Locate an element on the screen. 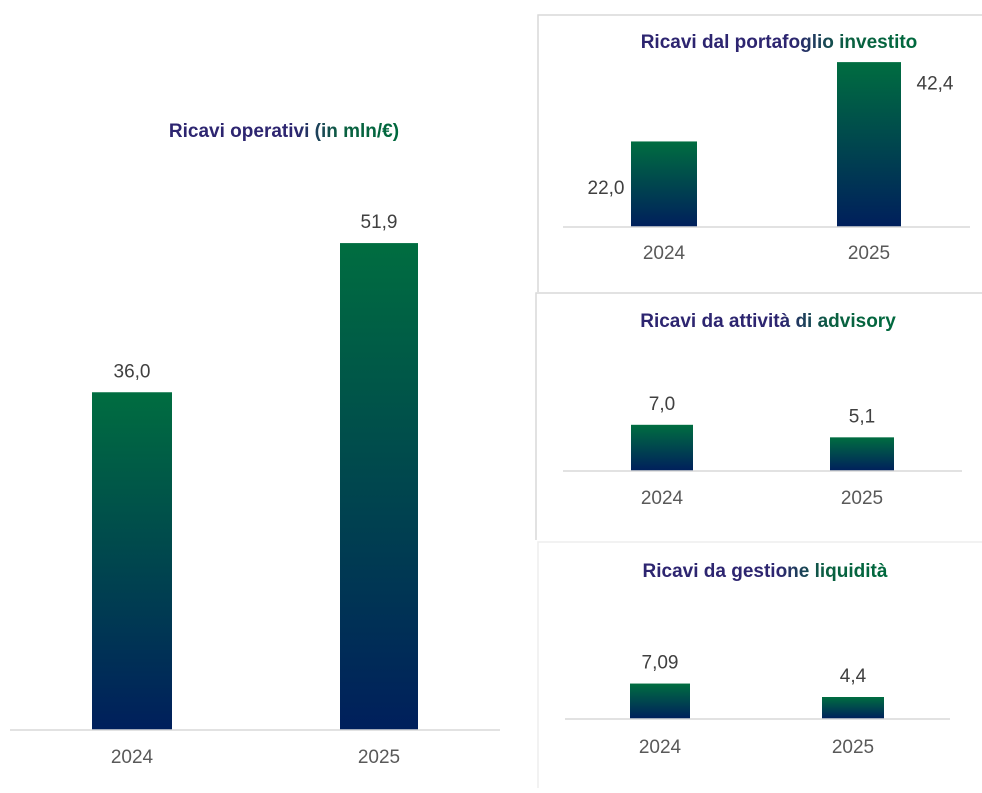 This screenshot has height=793, width=982. value-label: 5,1 is located at coordinates (862, 416).